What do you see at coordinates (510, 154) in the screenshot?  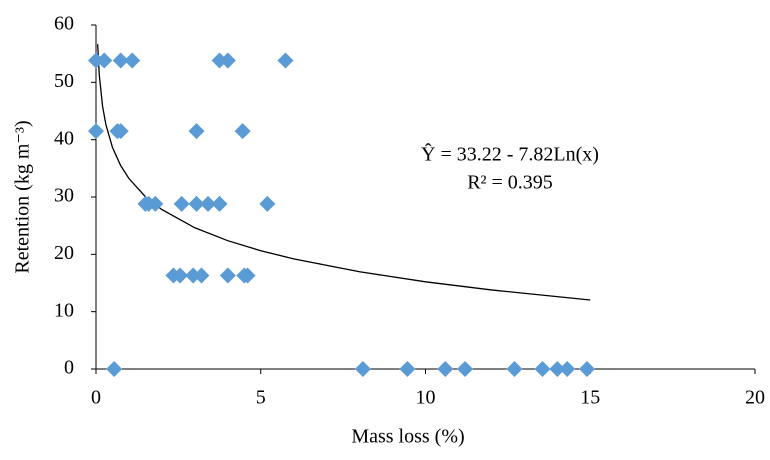 I see `trend-equation: Ŷ = 33.22 - 7.82Ln(x)` at bounding box center [510, 154].